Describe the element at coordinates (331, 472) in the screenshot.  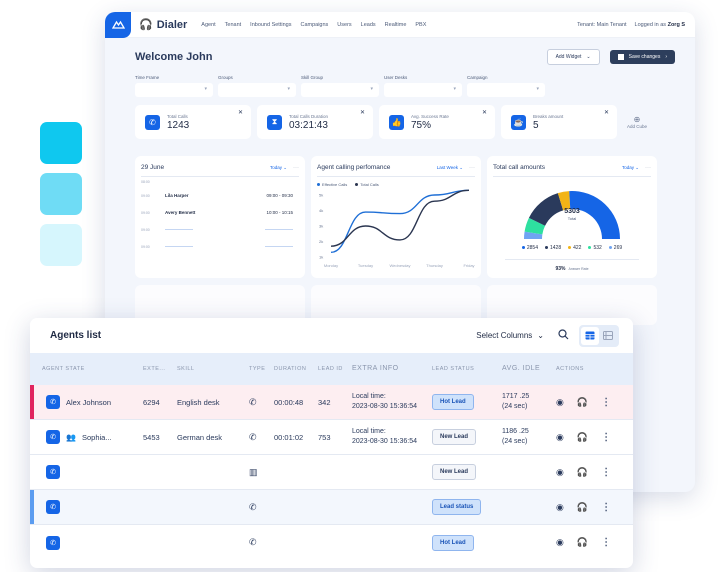
I see `table-row: ✆ ▥ New Lead ◉ 🎧 ⋮` at that location.